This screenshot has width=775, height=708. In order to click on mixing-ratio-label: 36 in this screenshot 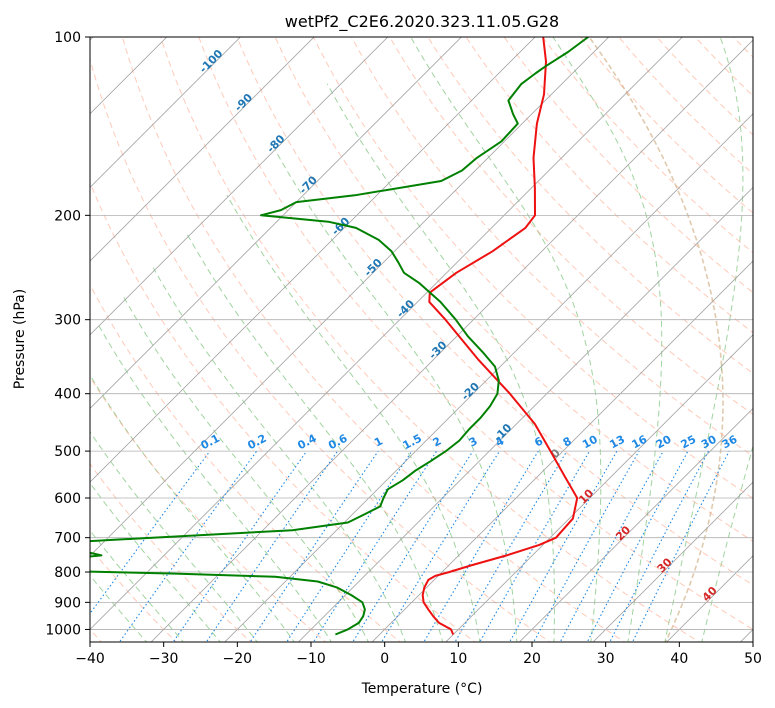, I will do `click(730, 442)`.